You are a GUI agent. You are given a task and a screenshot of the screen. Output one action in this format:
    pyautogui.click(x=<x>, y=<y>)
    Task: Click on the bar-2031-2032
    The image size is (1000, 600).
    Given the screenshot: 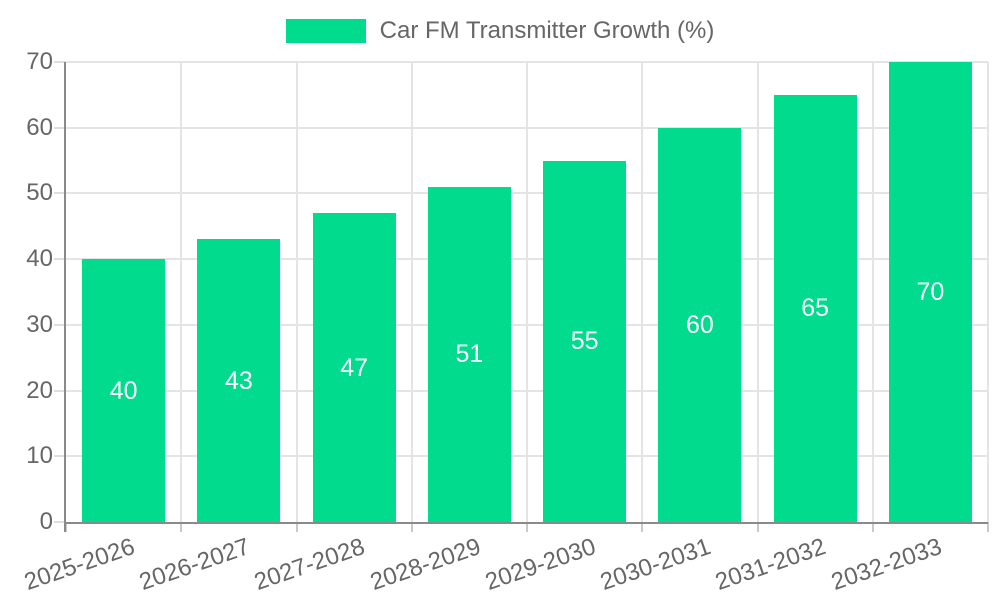 What is the action you would take?
    pyautogui.click(x=815, y=308)
    